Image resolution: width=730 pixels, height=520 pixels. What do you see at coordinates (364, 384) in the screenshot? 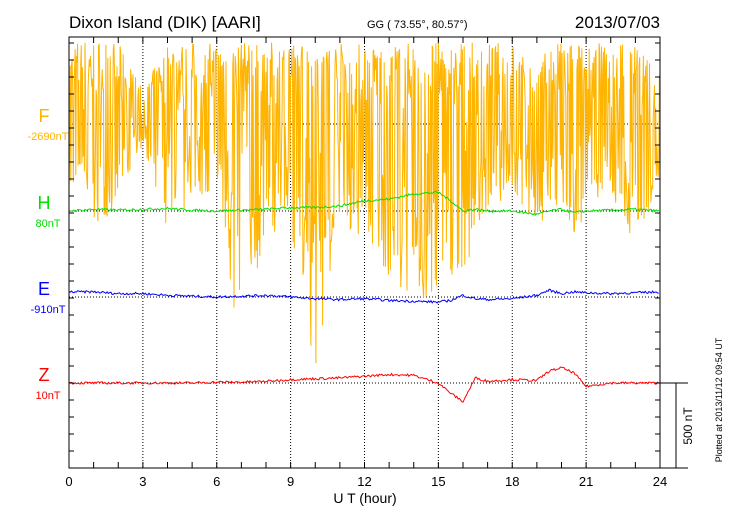
I see `series-line-Z` at bounding box center [364, 384].